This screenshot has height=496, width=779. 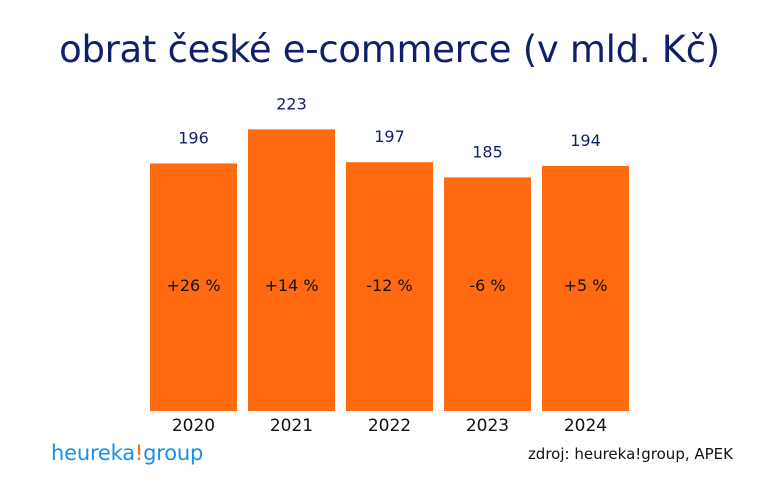 I want to click on x-tick-label-2024: 2024, so click(x=585, y=426).